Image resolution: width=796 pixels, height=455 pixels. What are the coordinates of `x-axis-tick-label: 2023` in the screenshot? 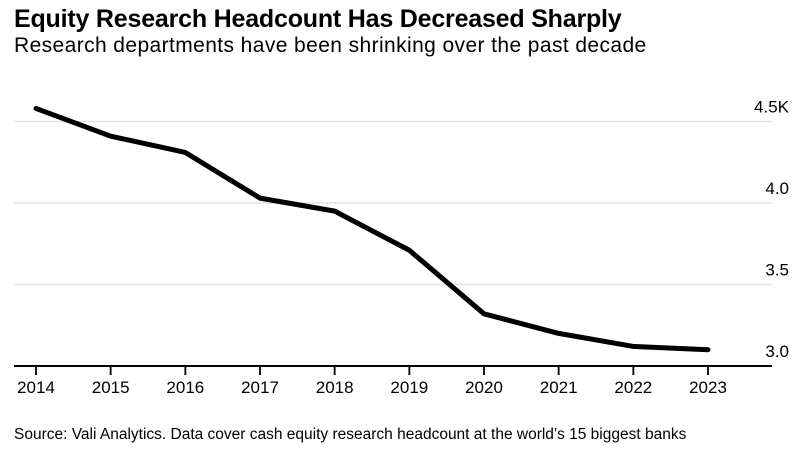 It's located at (708, 387).